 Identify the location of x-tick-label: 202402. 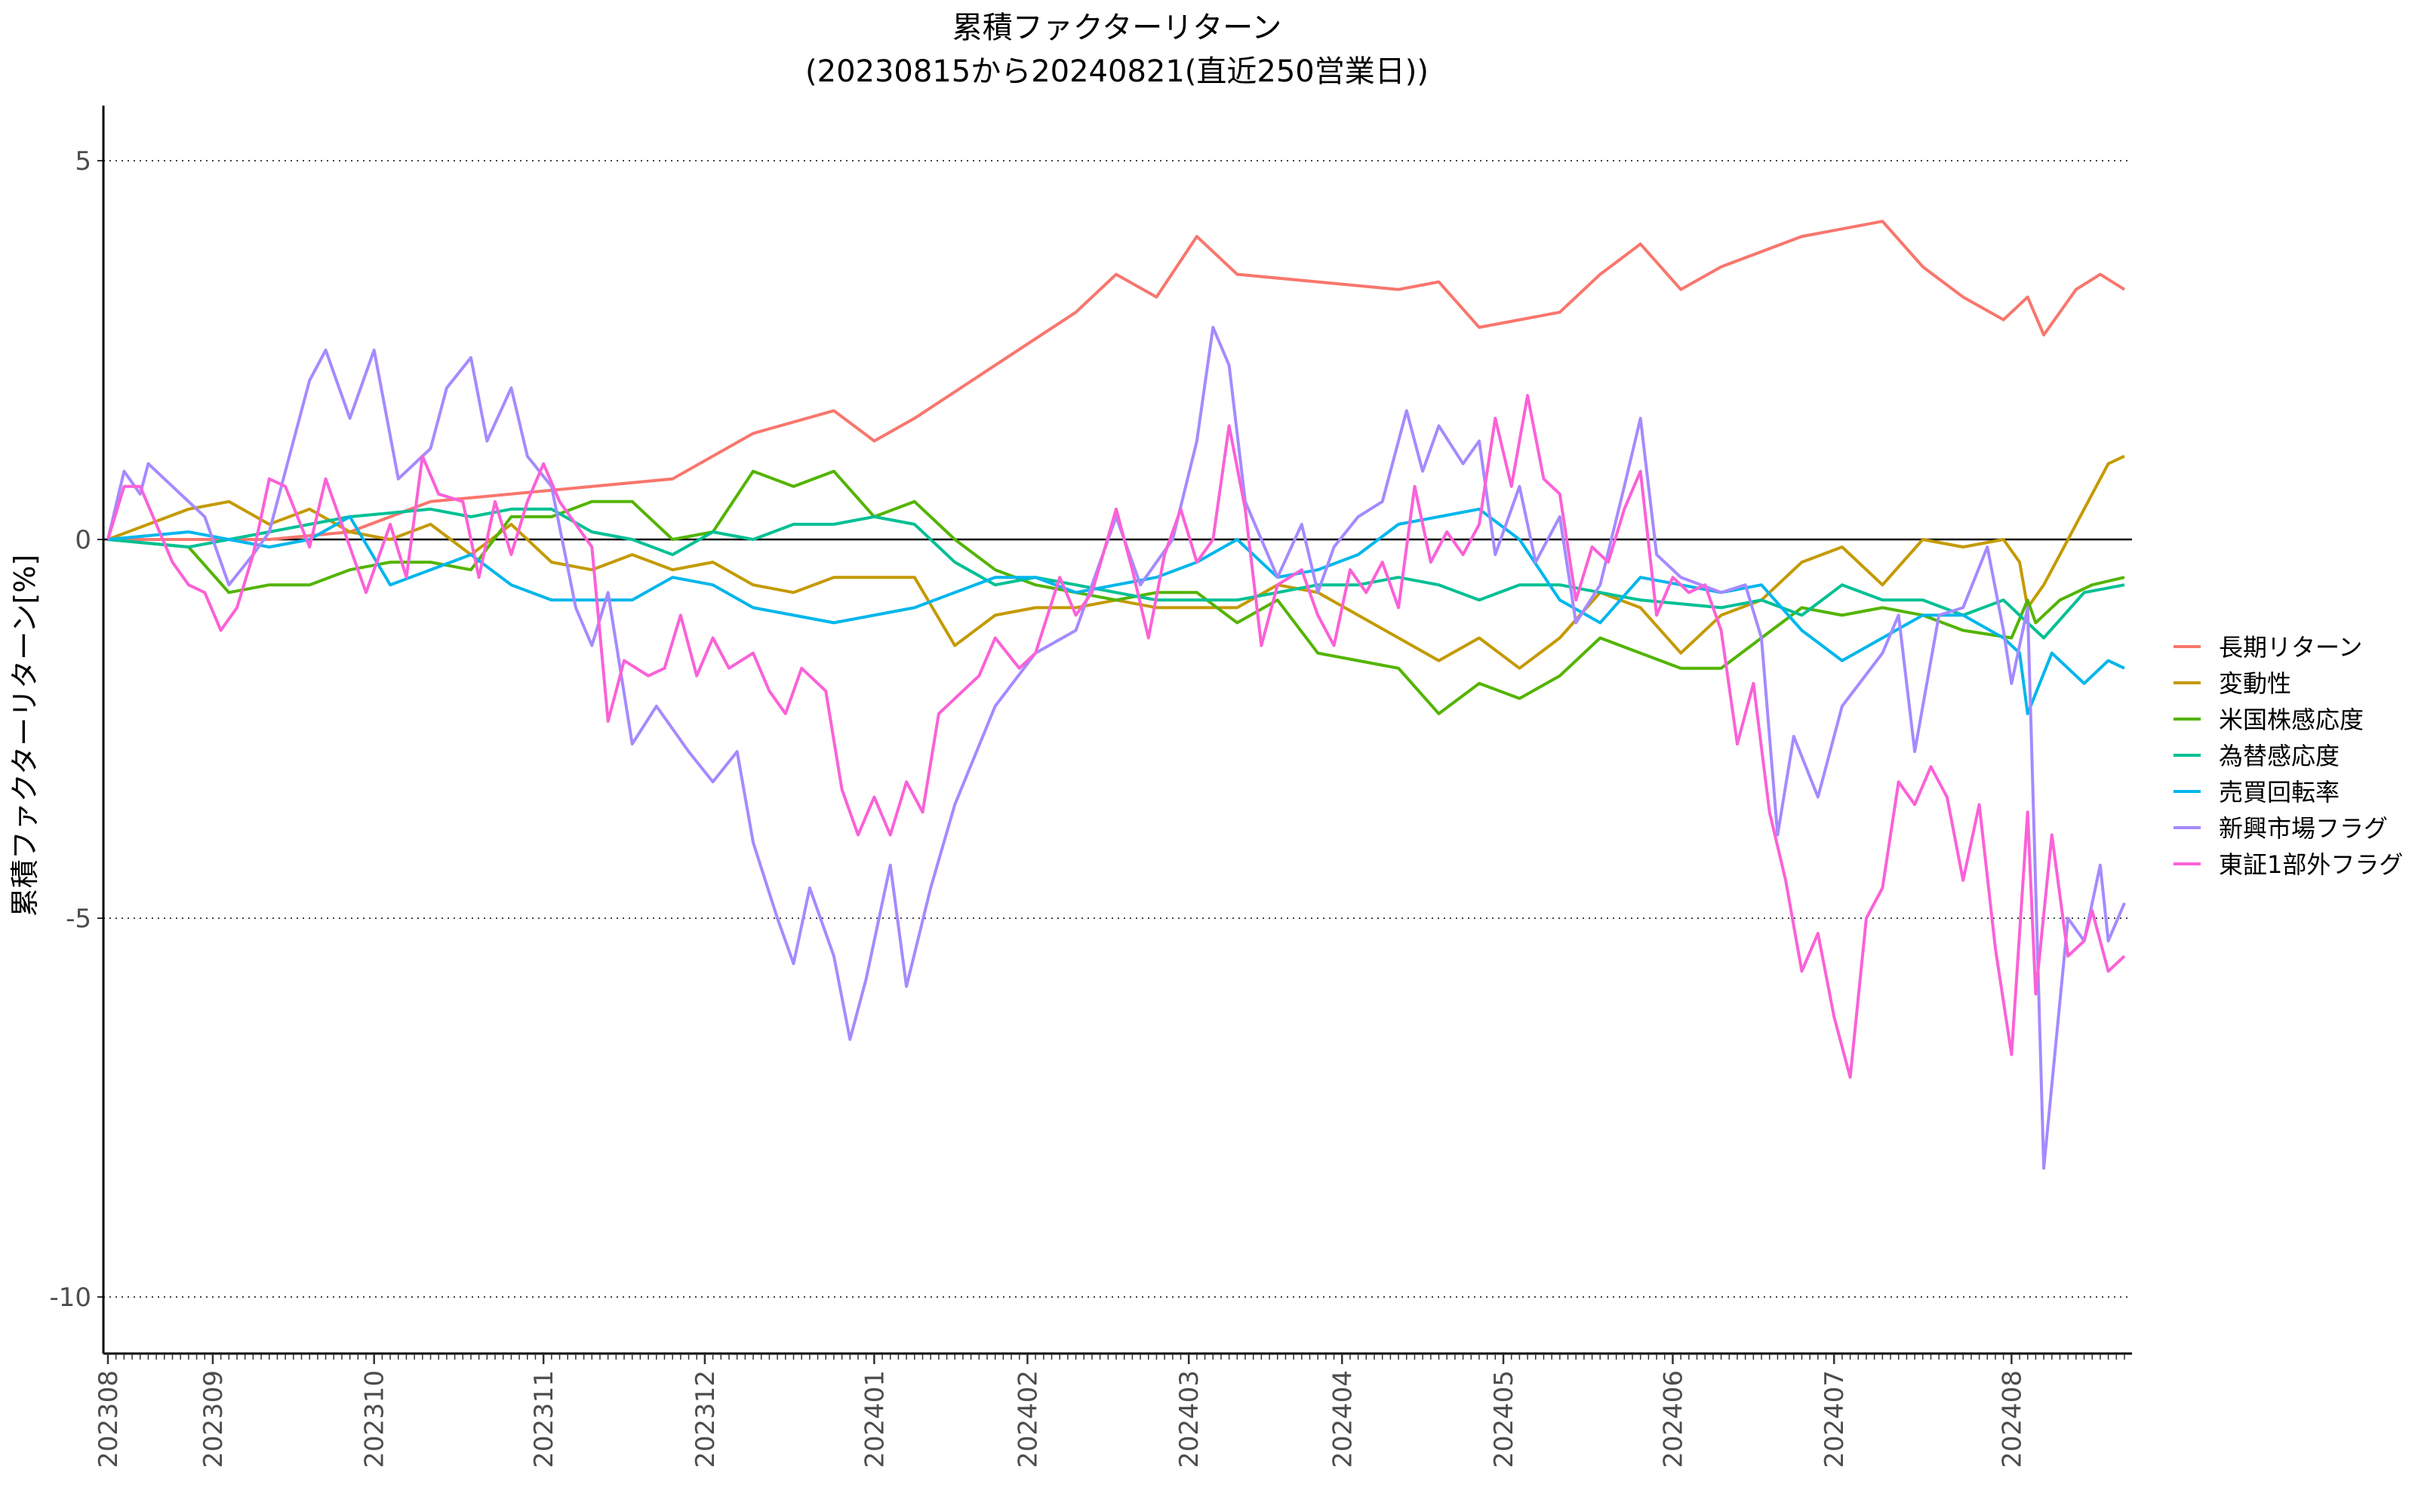
(1028, 1419).